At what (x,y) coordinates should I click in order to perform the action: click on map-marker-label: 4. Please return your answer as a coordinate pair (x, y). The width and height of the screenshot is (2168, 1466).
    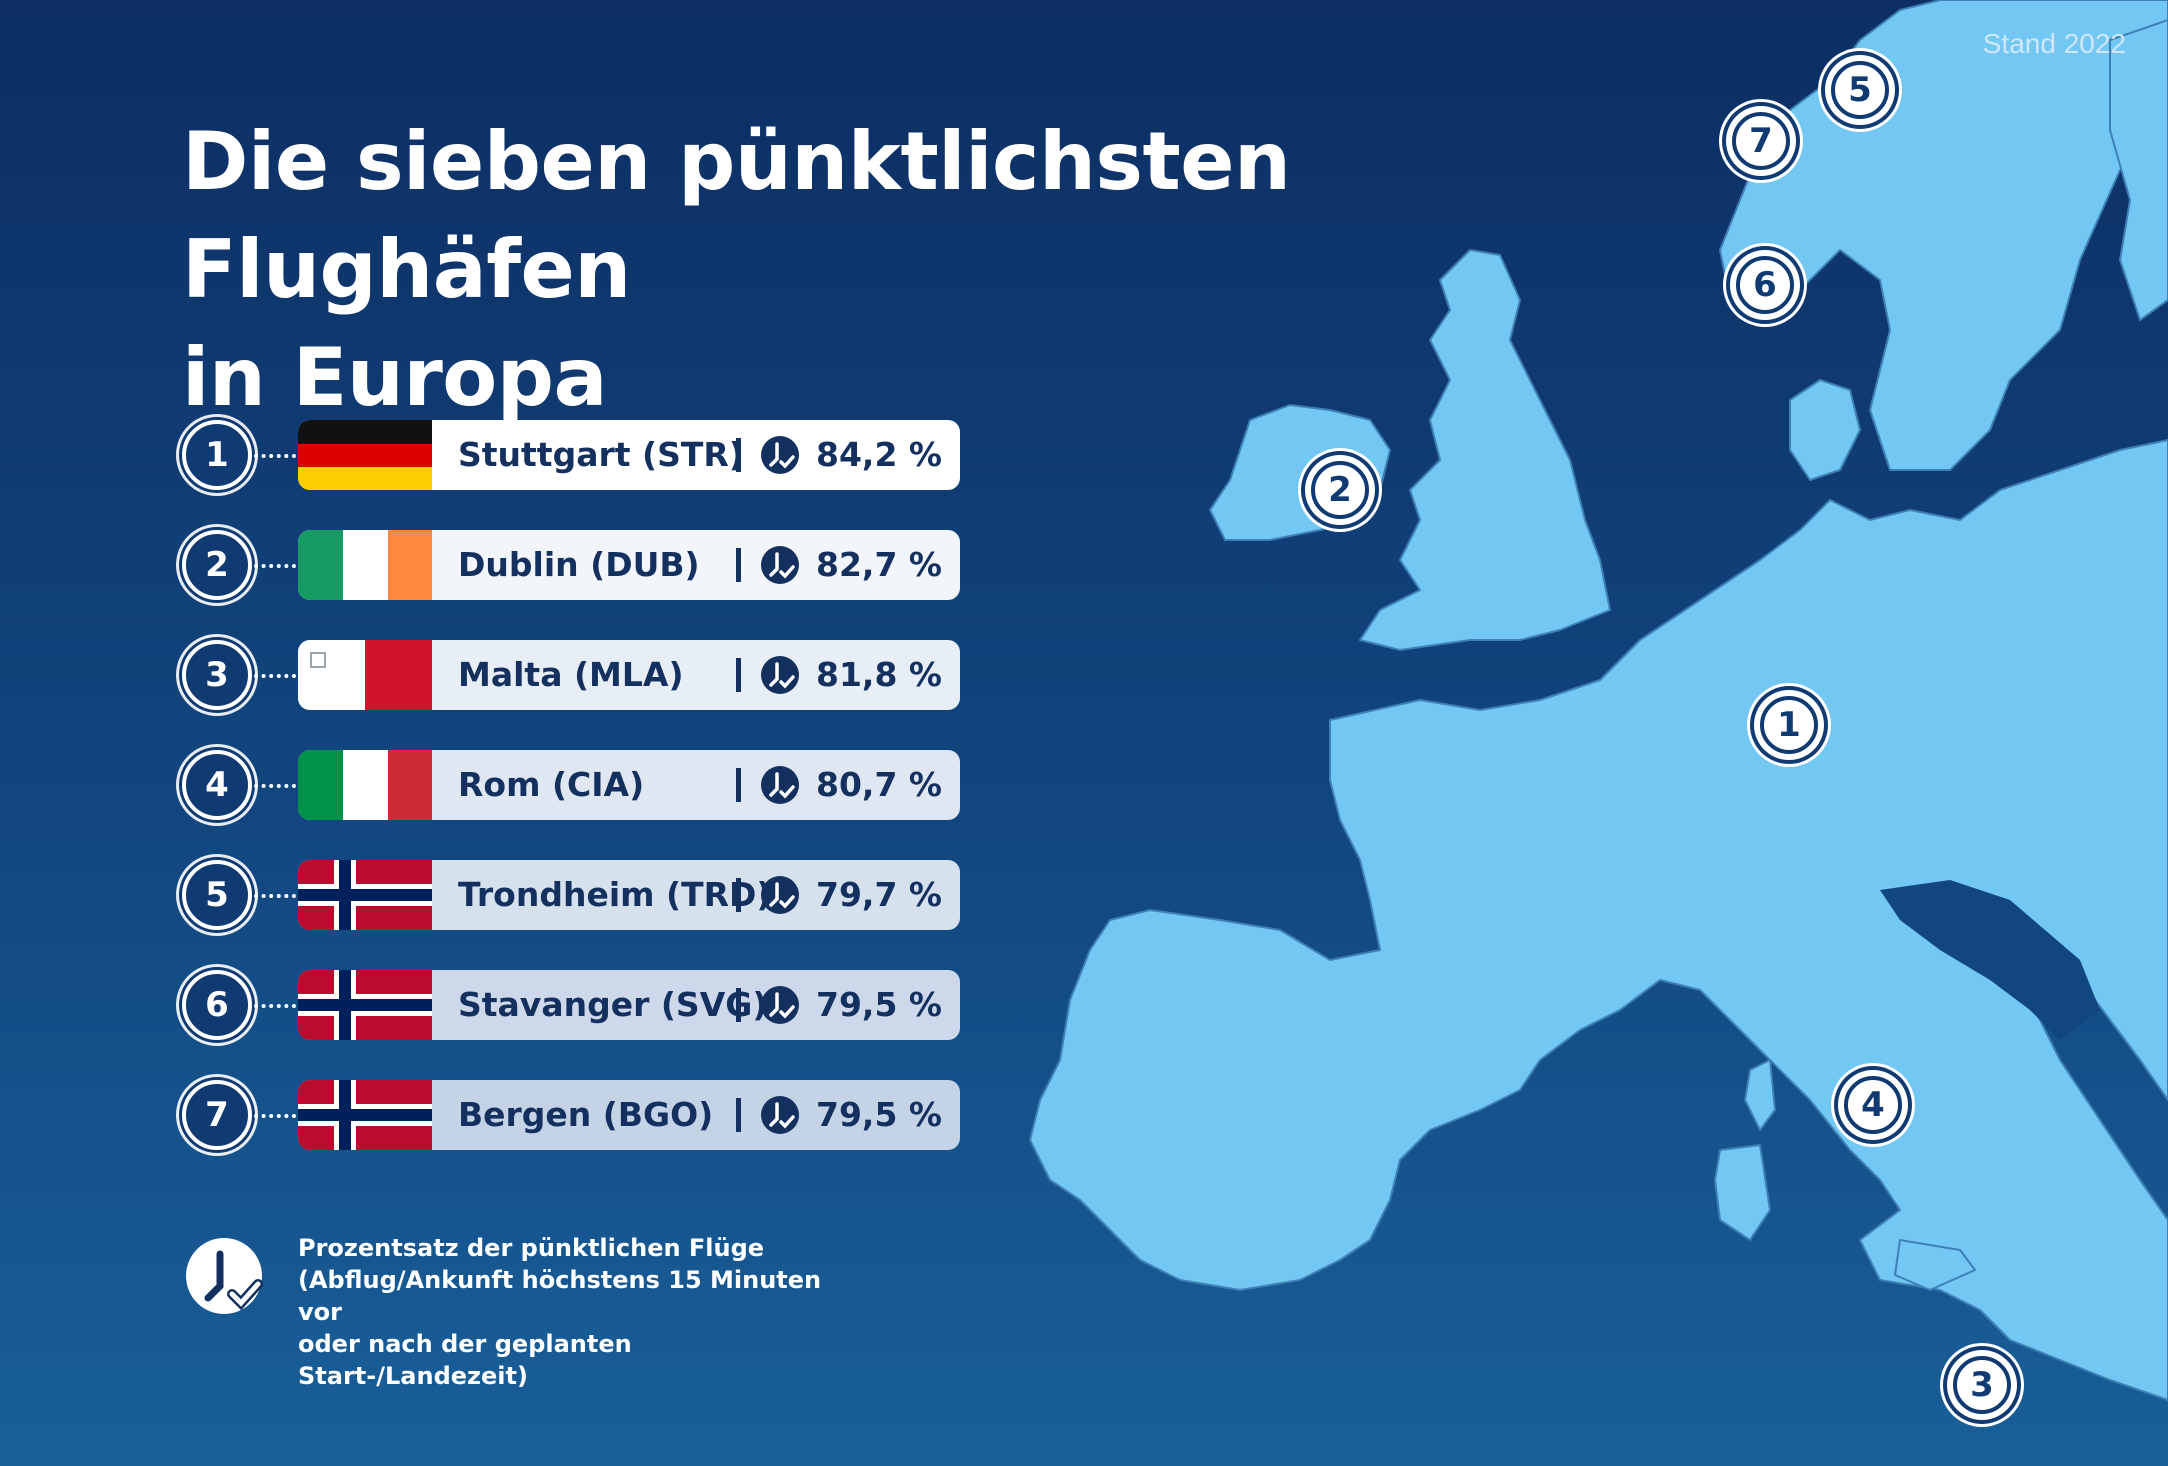
    Looking at the image, I should click on (1873, 1105).